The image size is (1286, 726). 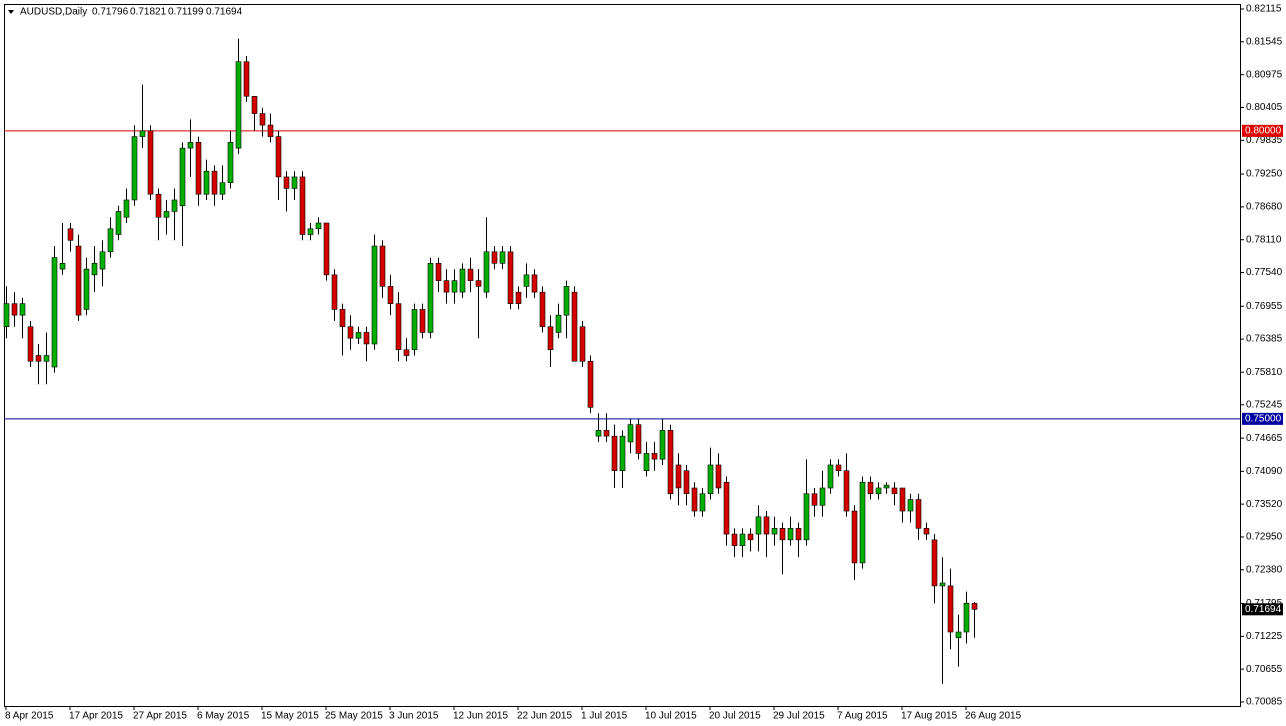 I want to click on x-tick-label: 7 Aug 2015, so click(x=862, y=716).